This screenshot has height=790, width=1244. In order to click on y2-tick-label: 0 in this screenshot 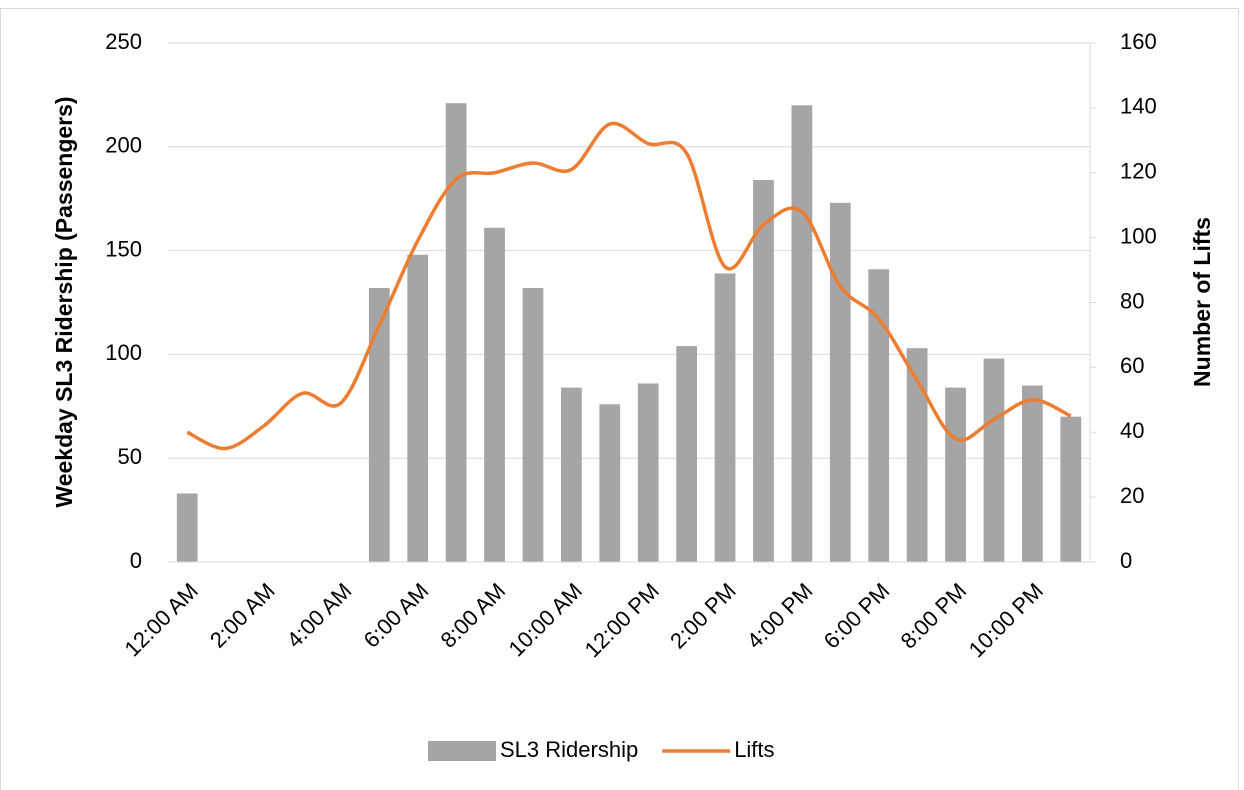, I will do `click(1126, 560)`.